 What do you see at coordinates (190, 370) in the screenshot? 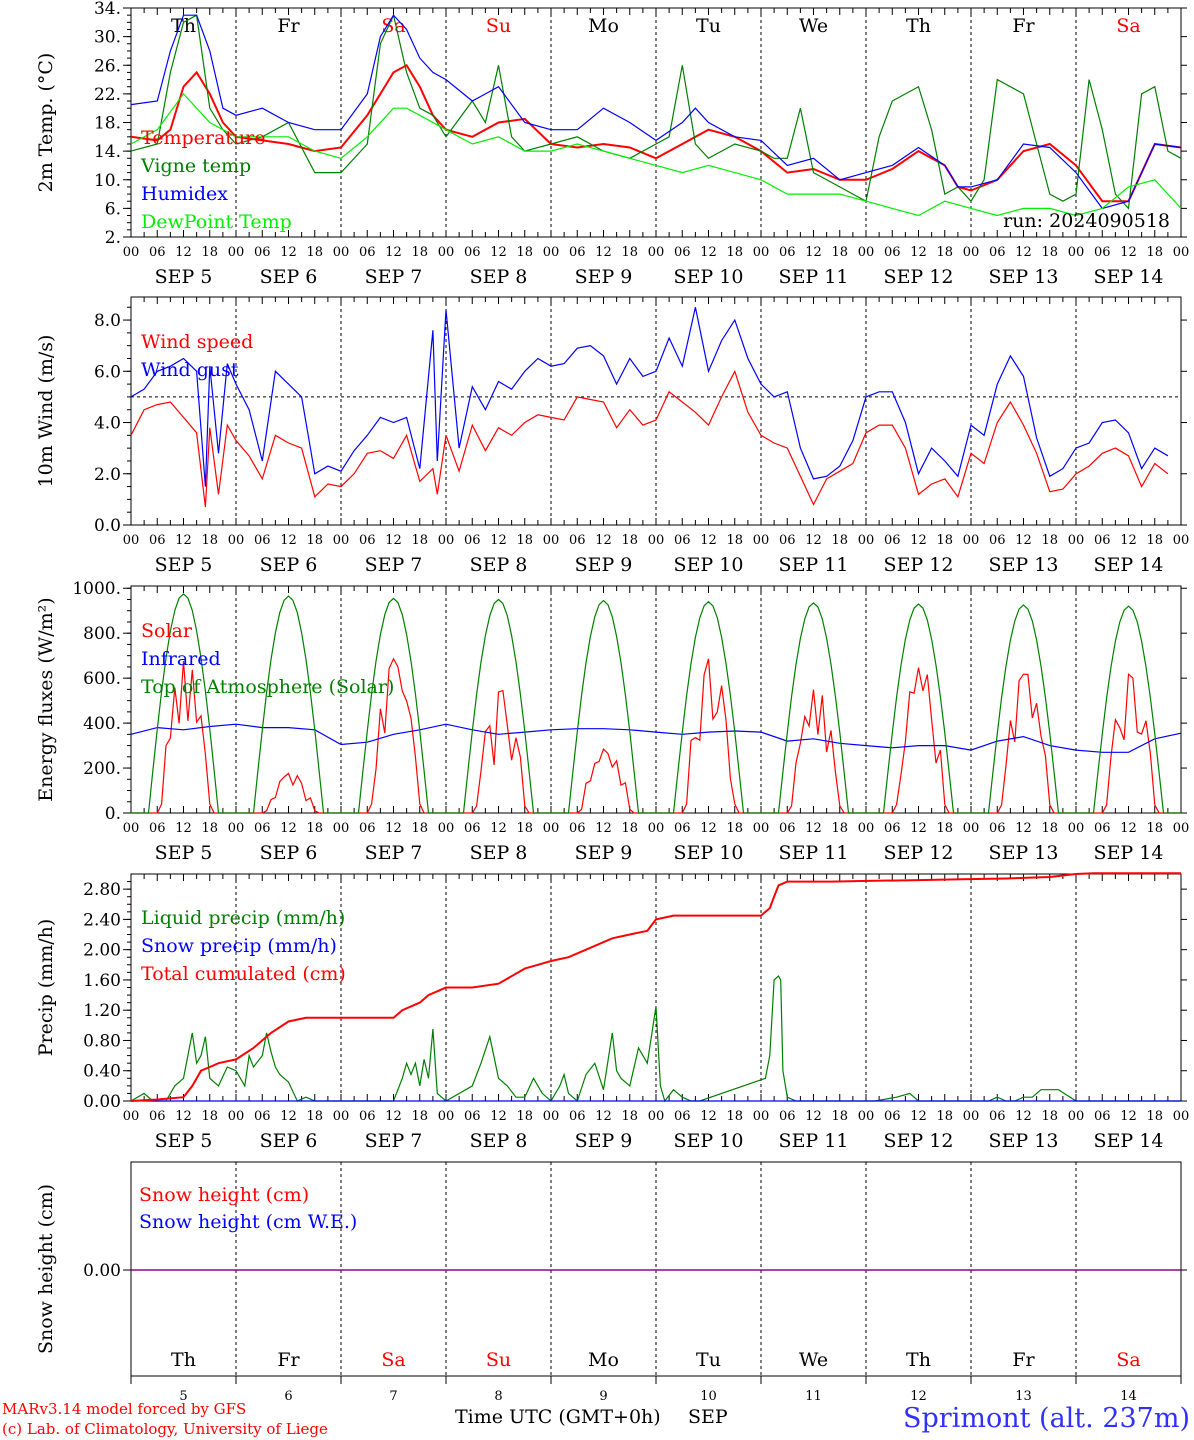
I see `legend-entry: Wind gust` at bounding box center [190, 370].